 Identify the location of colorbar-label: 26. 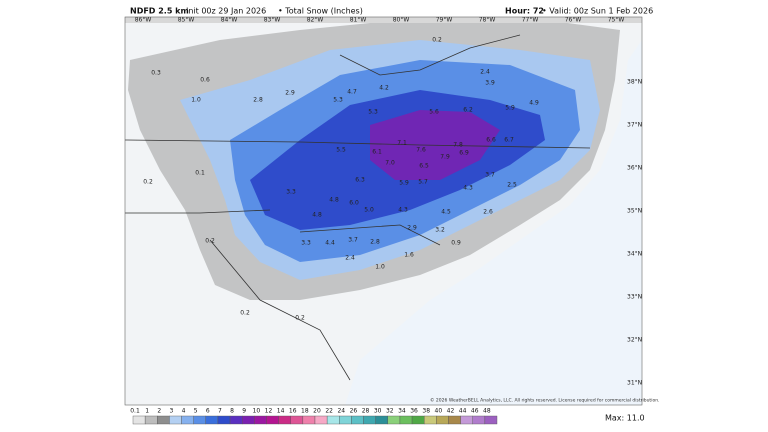
(354, 411).